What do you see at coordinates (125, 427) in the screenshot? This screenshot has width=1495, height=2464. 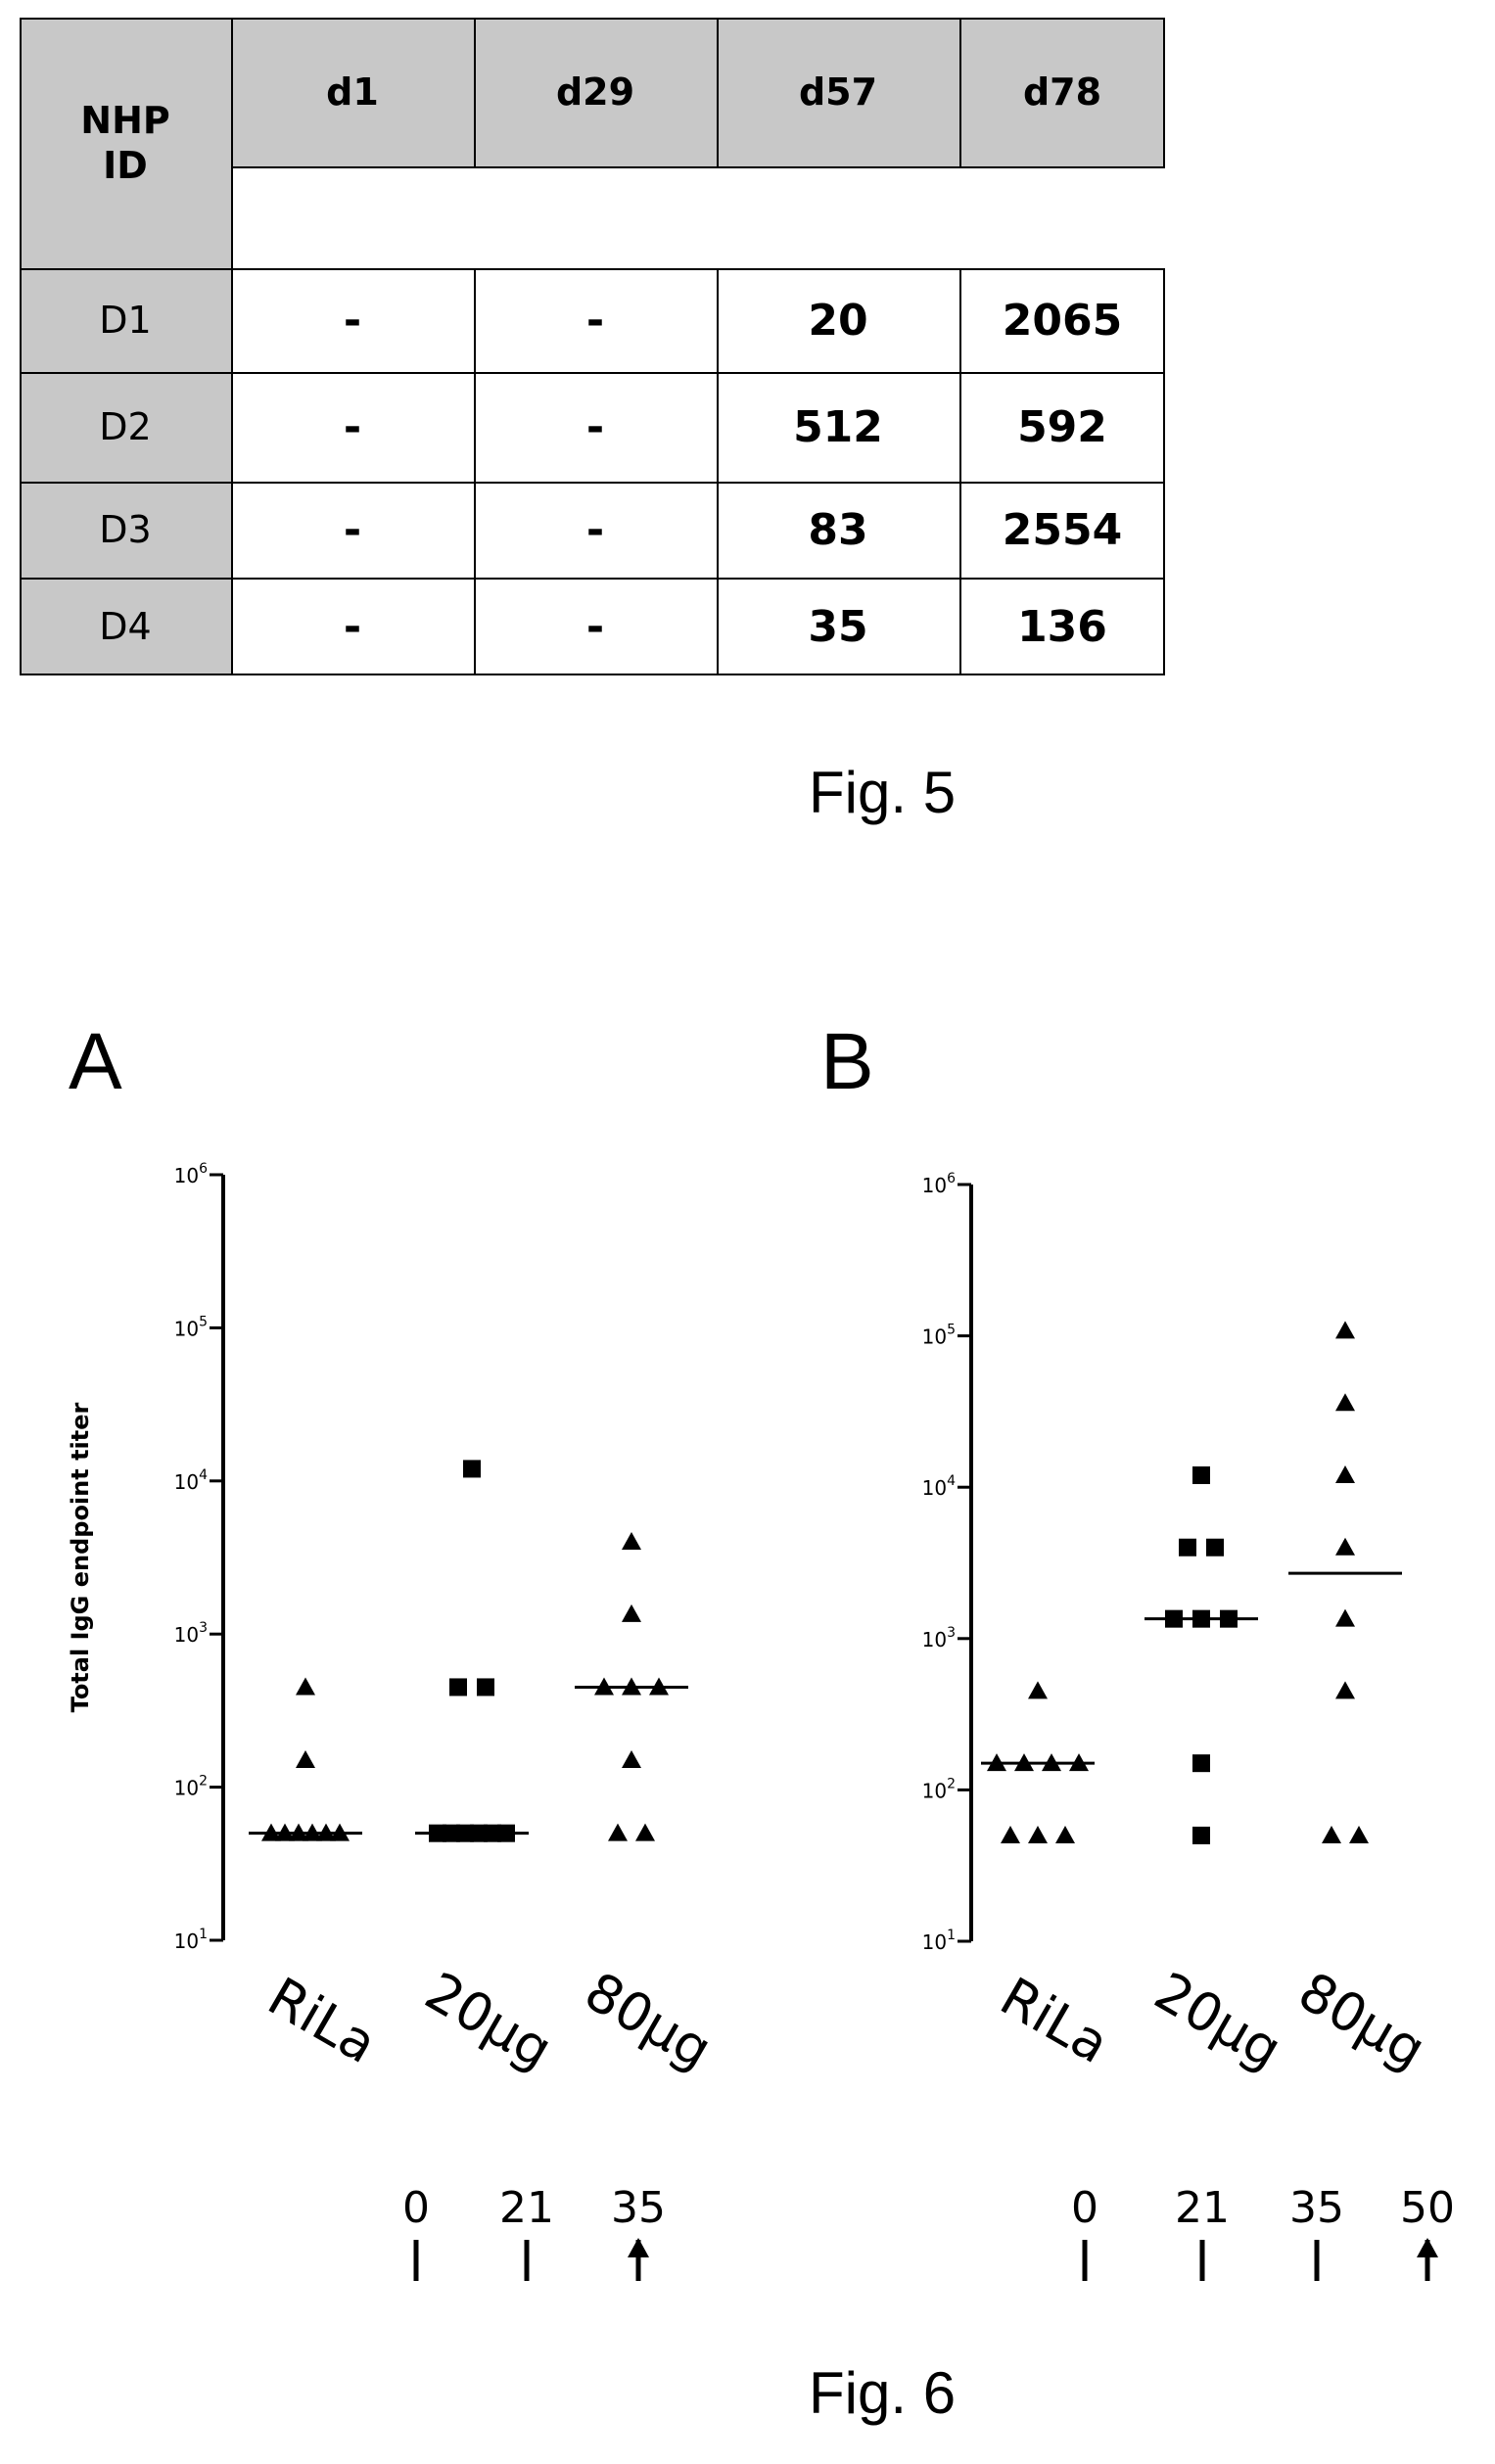 I see `table-row-id: D2` at bounding box center [125, 427].